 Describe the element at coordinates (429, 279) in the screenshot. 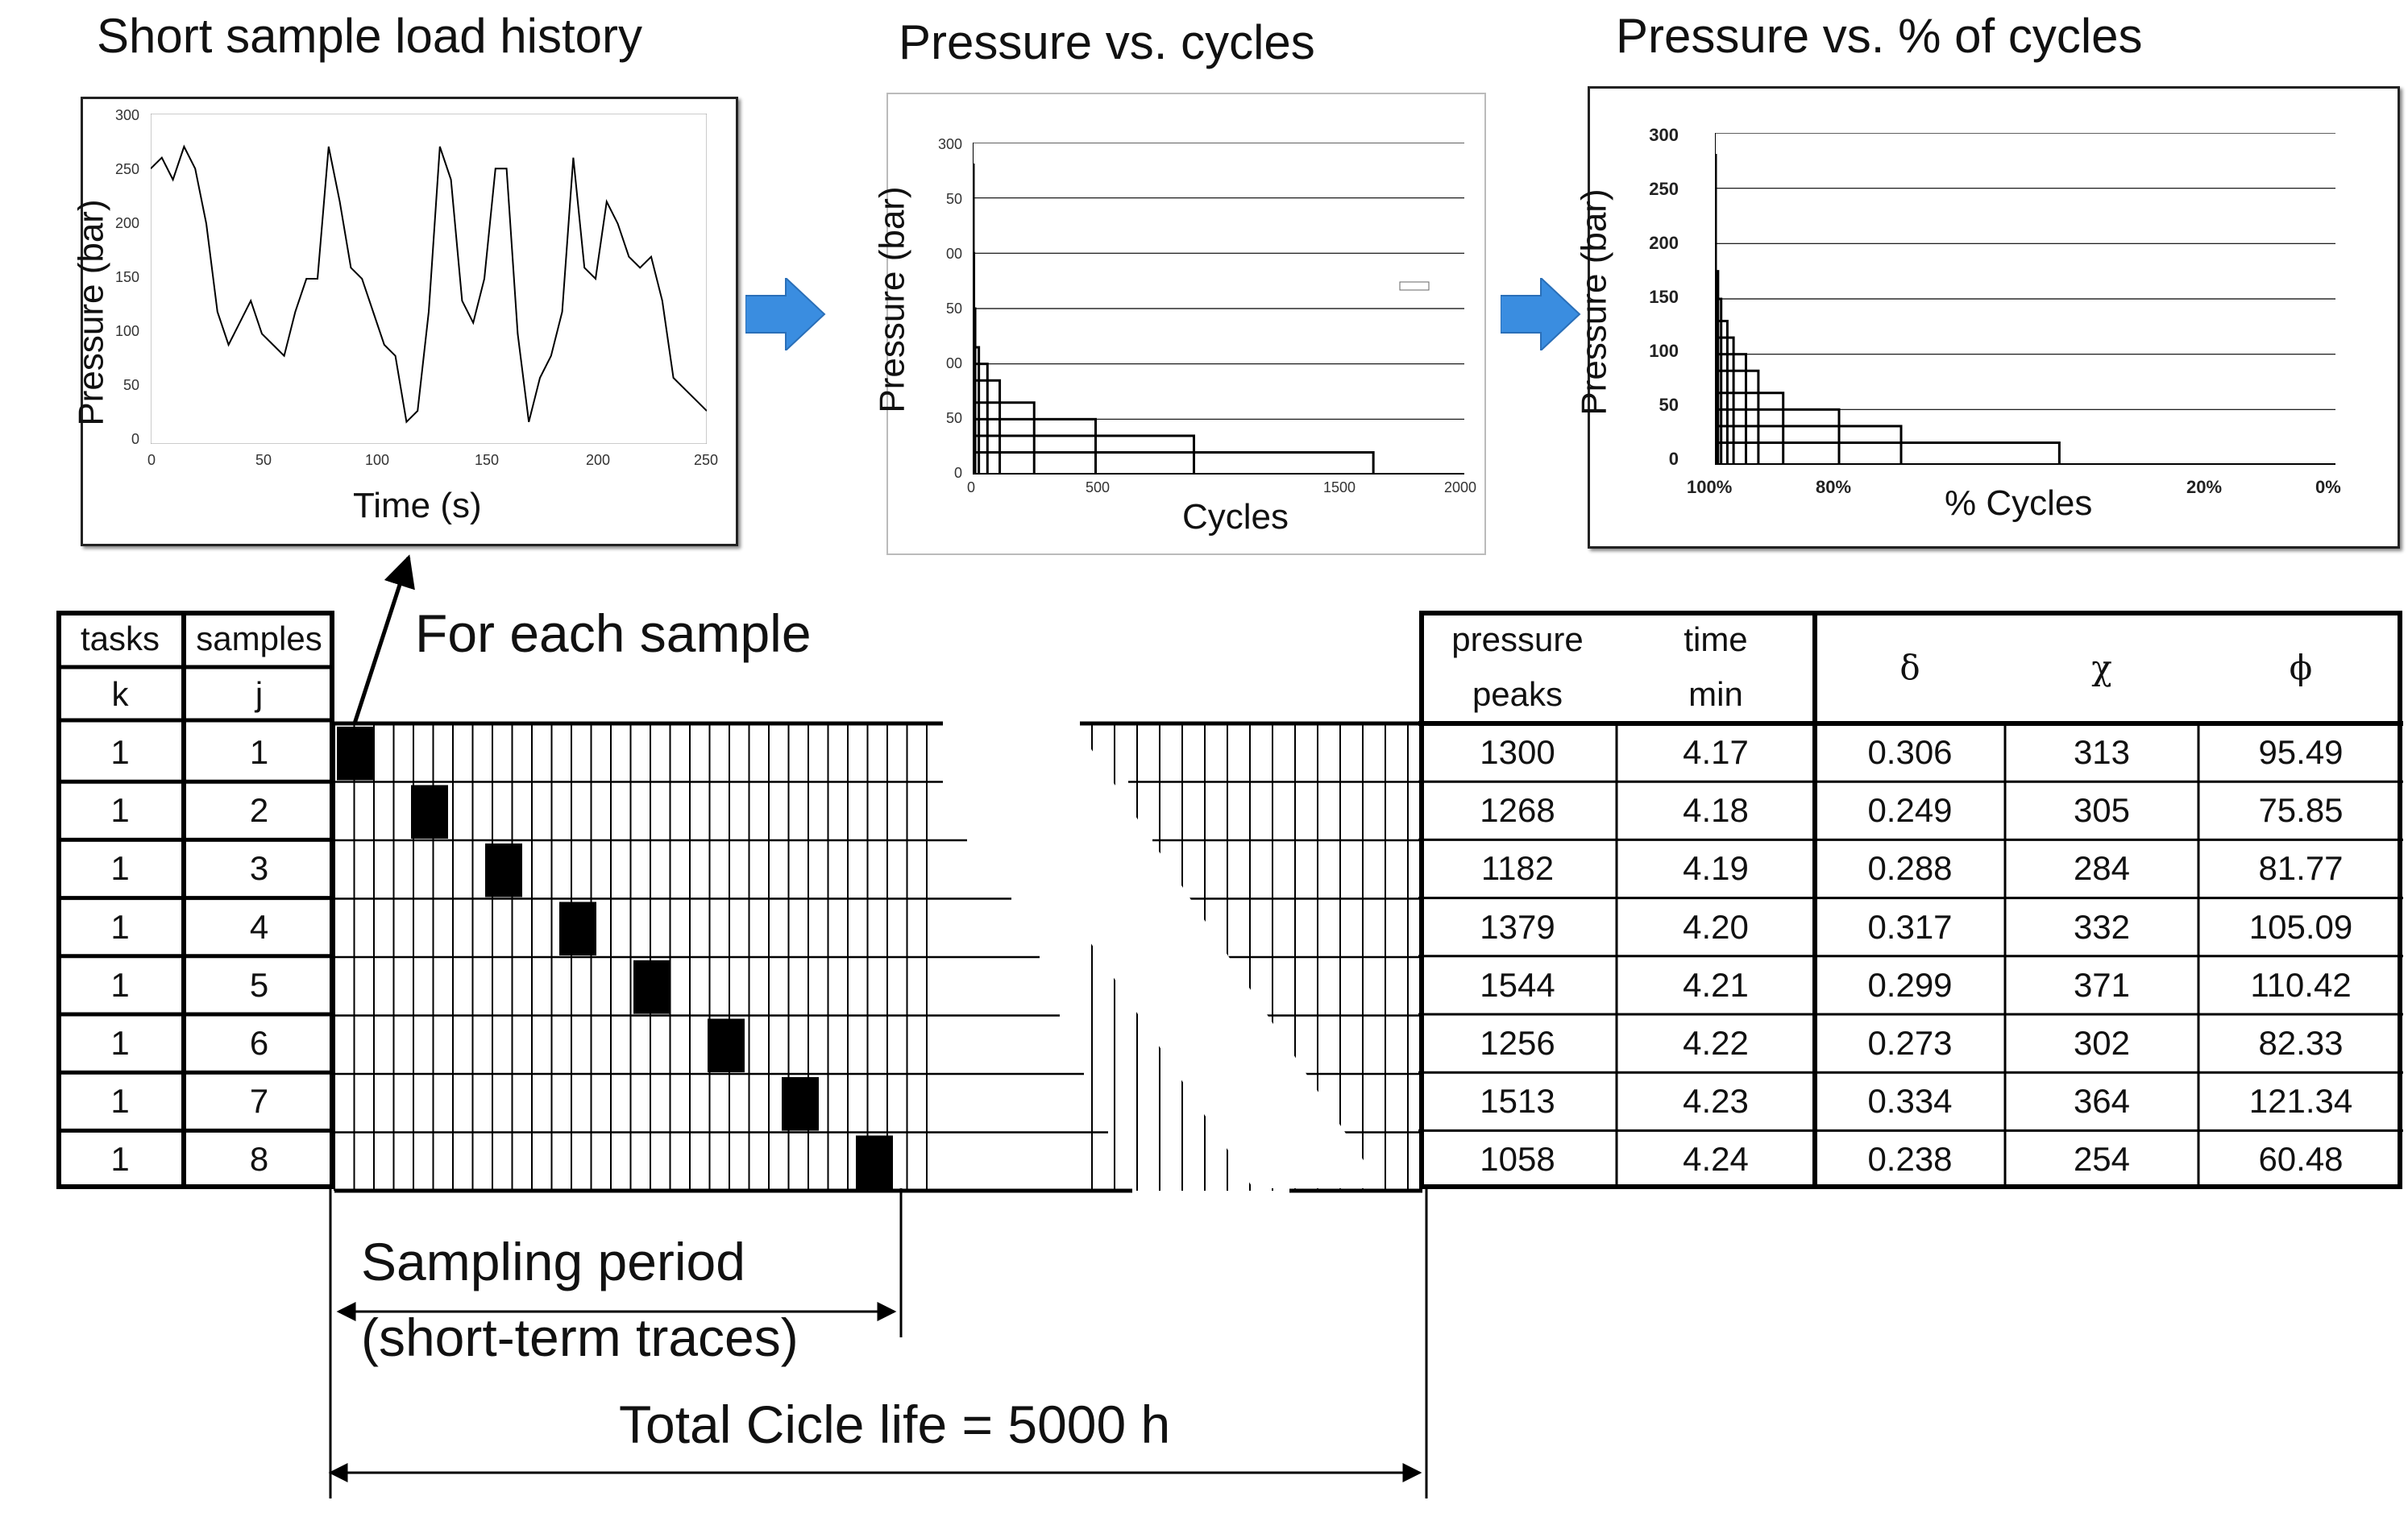

I see `history-chart` at that location.